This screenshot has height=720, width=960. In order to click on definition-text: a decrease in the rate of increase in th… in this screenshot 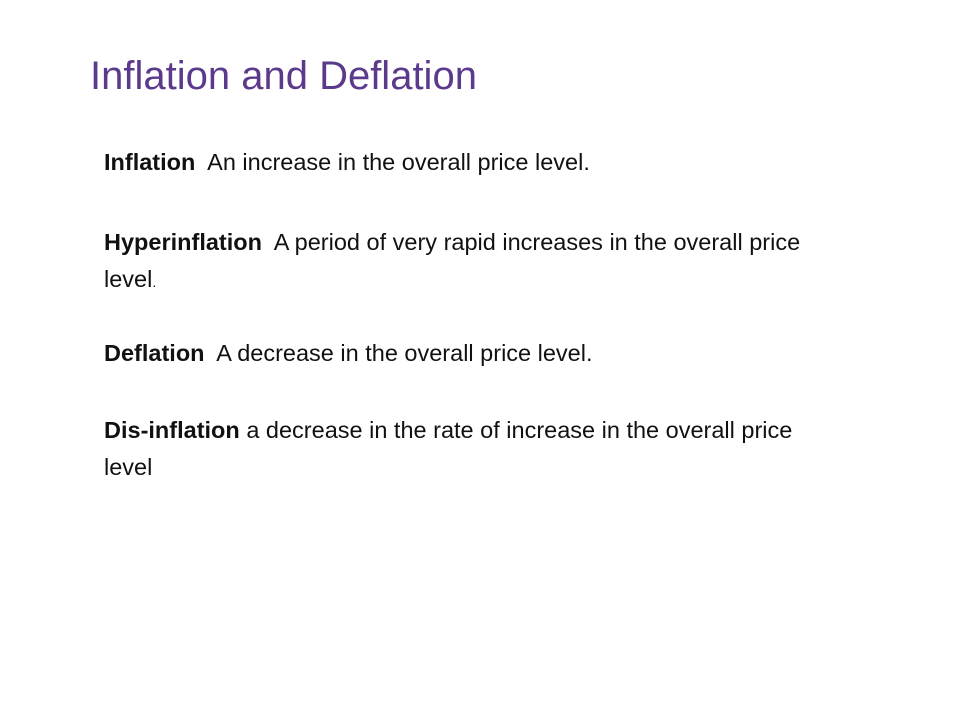, I will do `click(448, 448)`.